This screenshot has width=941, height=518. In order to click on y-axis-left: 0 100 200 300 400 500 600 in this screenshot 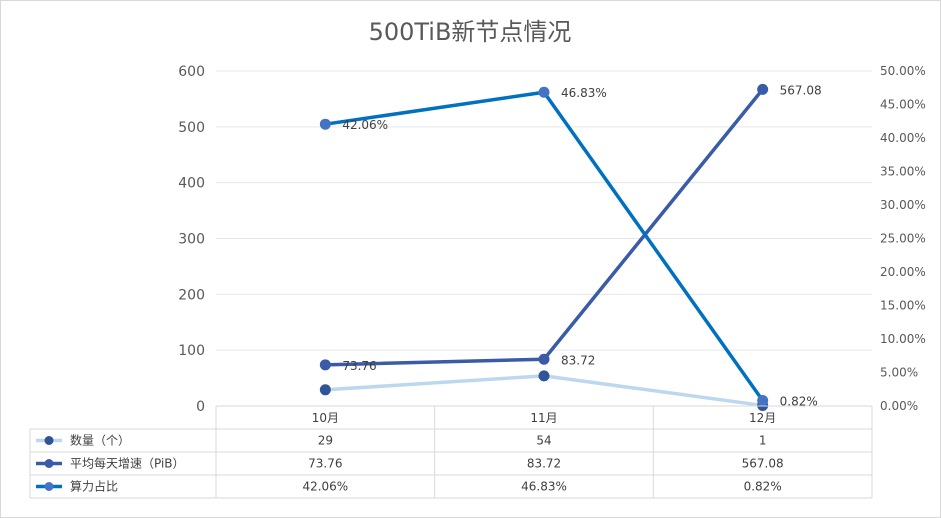, I will do `click(191, 239)`.